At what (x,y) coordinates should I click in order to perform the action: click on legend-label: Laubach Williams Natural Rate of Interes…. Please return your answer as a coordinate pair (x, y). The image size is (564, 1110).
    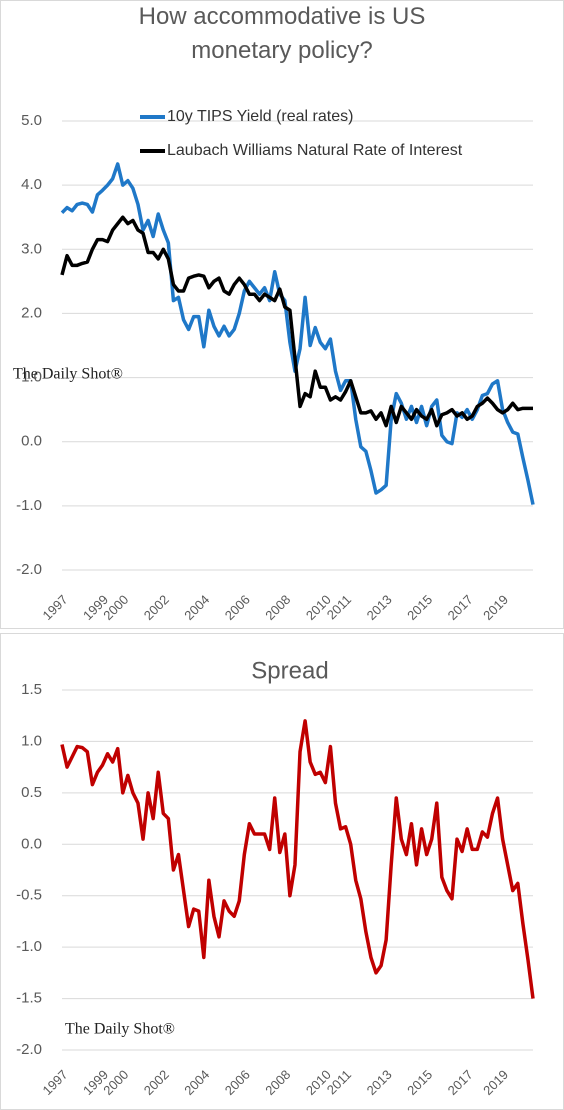
    Looking at the image, I should click on (315, 150).